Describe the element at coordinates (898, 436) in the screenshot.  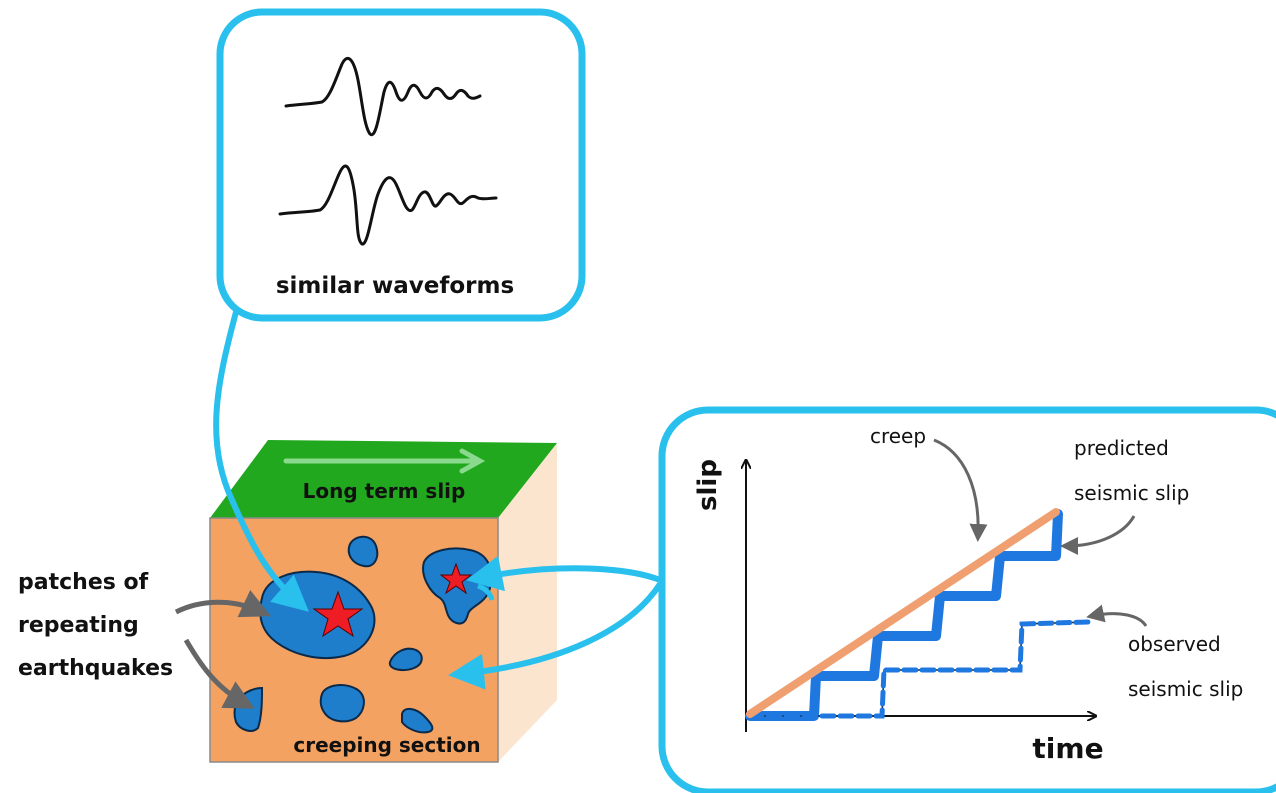
I see `creep-label: creep` at that location.